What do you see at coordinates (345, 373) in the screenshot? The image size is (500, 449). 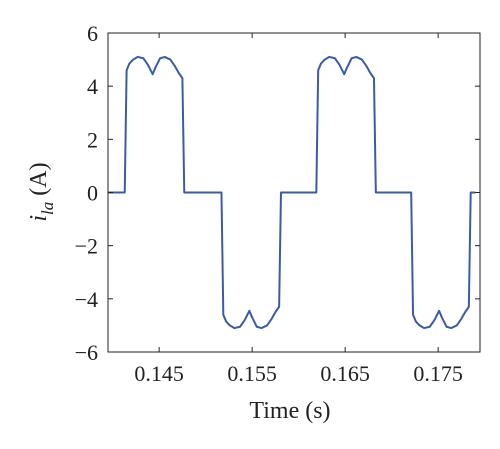 I see `x-tick-label: 0.165` at bounding box center [345, 373].